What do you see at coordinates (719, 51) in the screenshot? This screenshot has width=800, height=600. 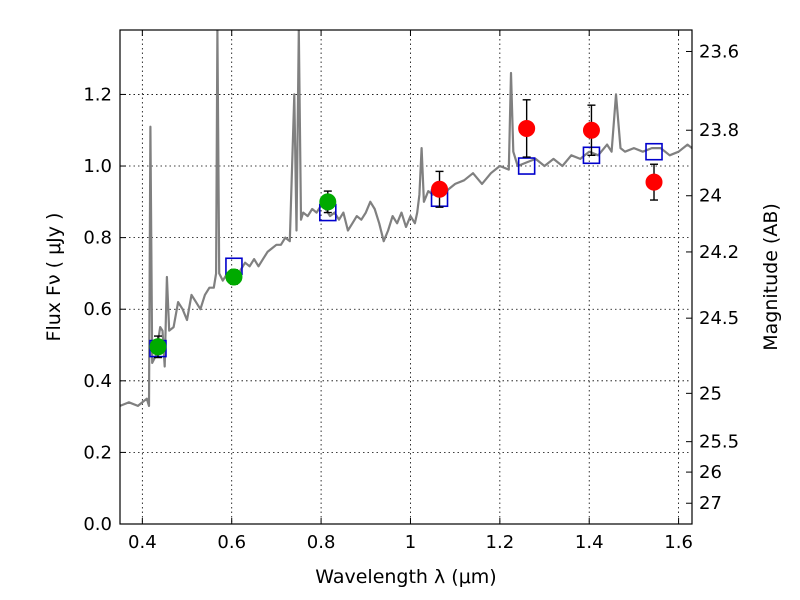 I see `y2-tick-label: 23.6` at bounding box center [719, 51].